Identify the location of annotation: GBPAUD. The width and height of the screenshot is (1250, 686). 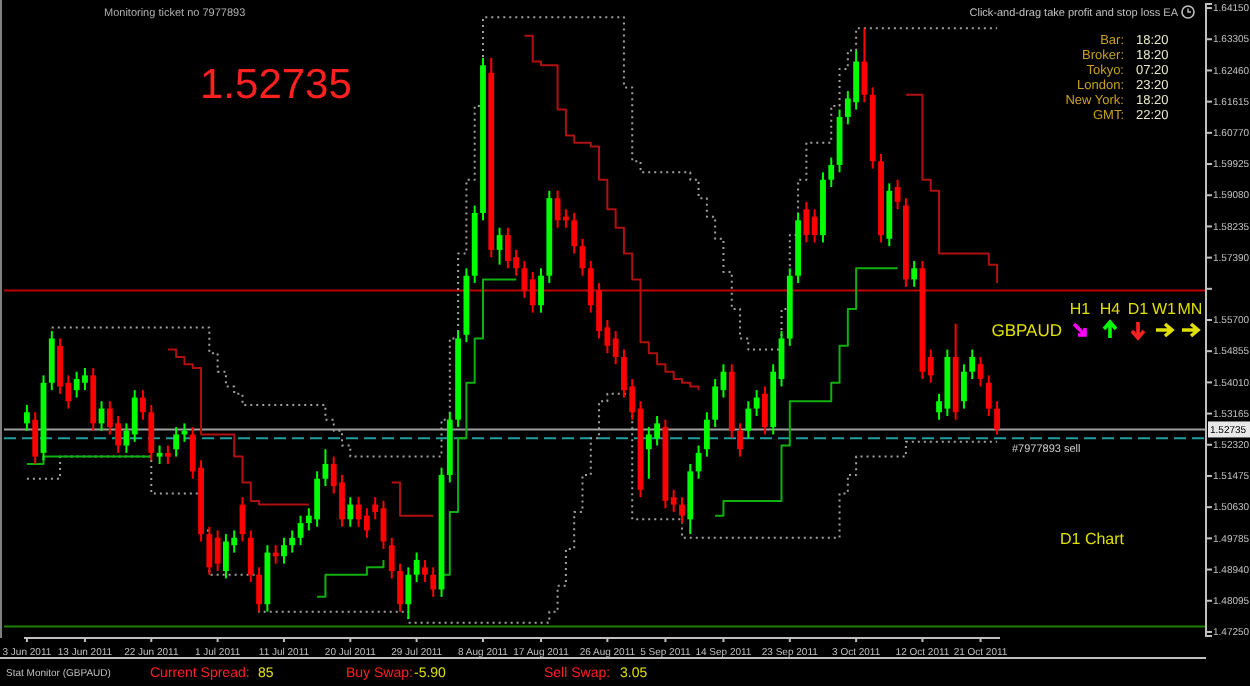
(1026, 330).